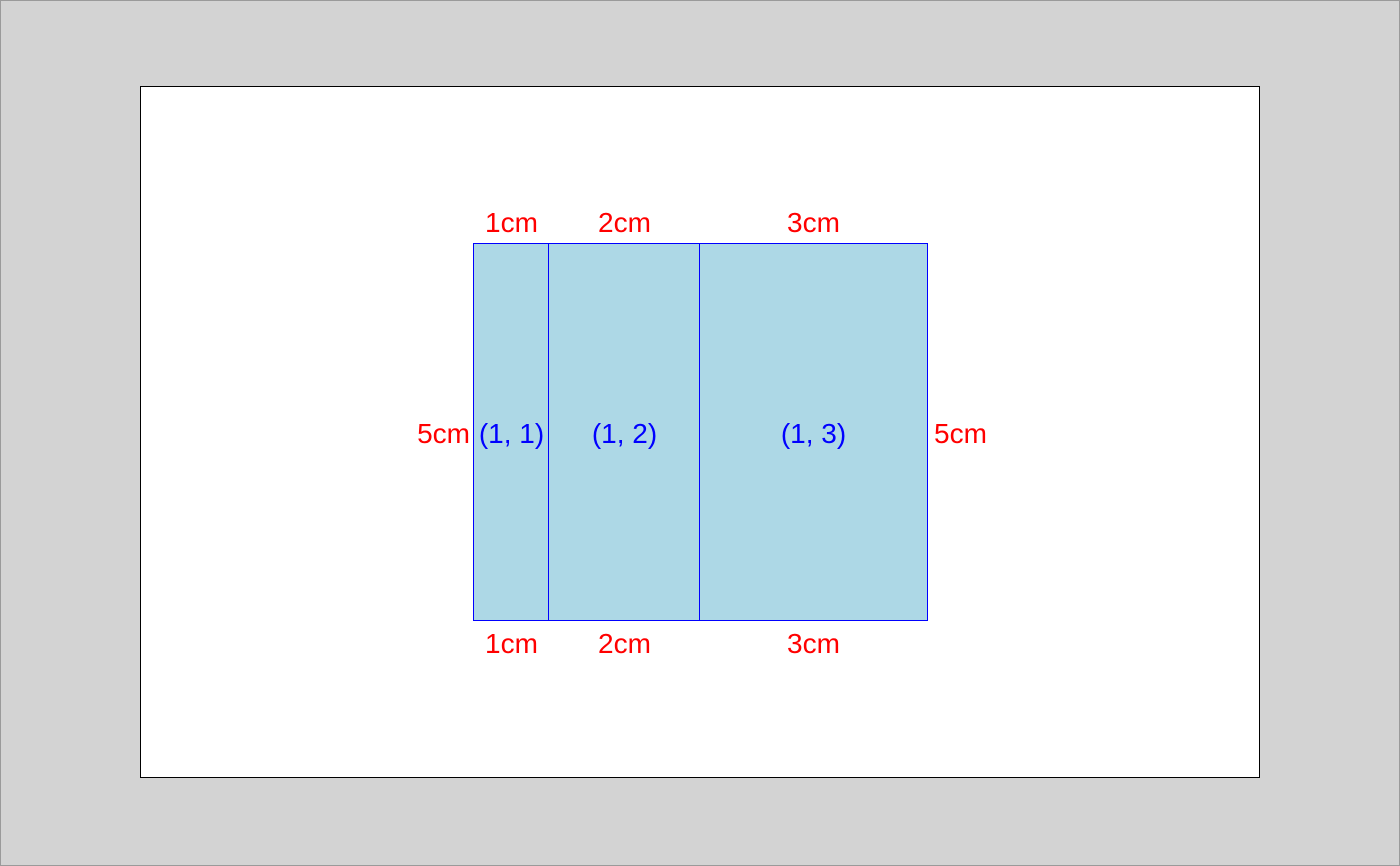  Describe the element at coordinates (443, 433) in the screenshot. I see `left-height-label: 5cm` at that location.